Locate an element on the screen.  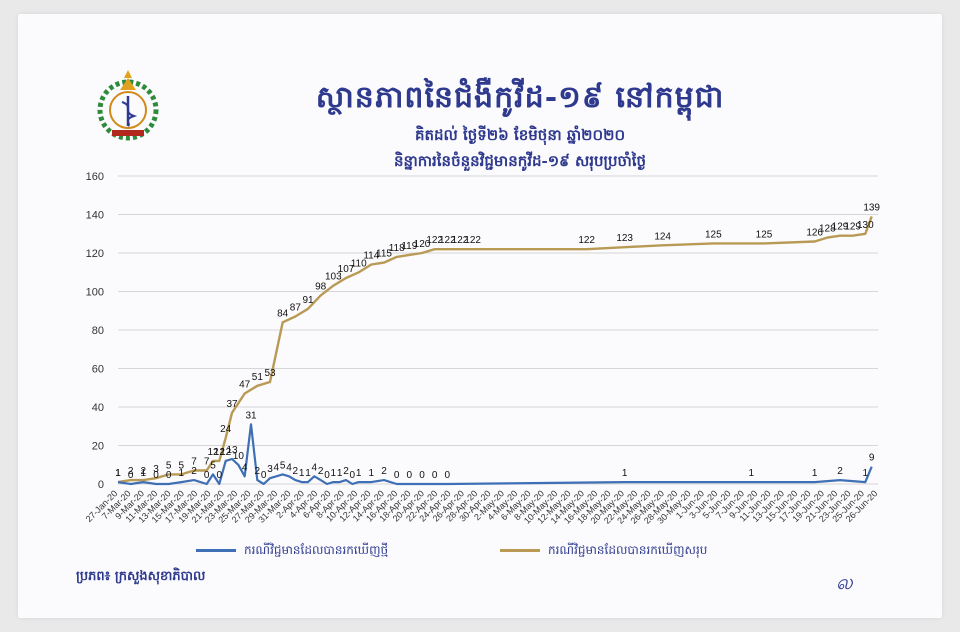
source-note: ប្រភព៖ ក្រសួងសុខាភិបាល is located at coordinates (141, 576).